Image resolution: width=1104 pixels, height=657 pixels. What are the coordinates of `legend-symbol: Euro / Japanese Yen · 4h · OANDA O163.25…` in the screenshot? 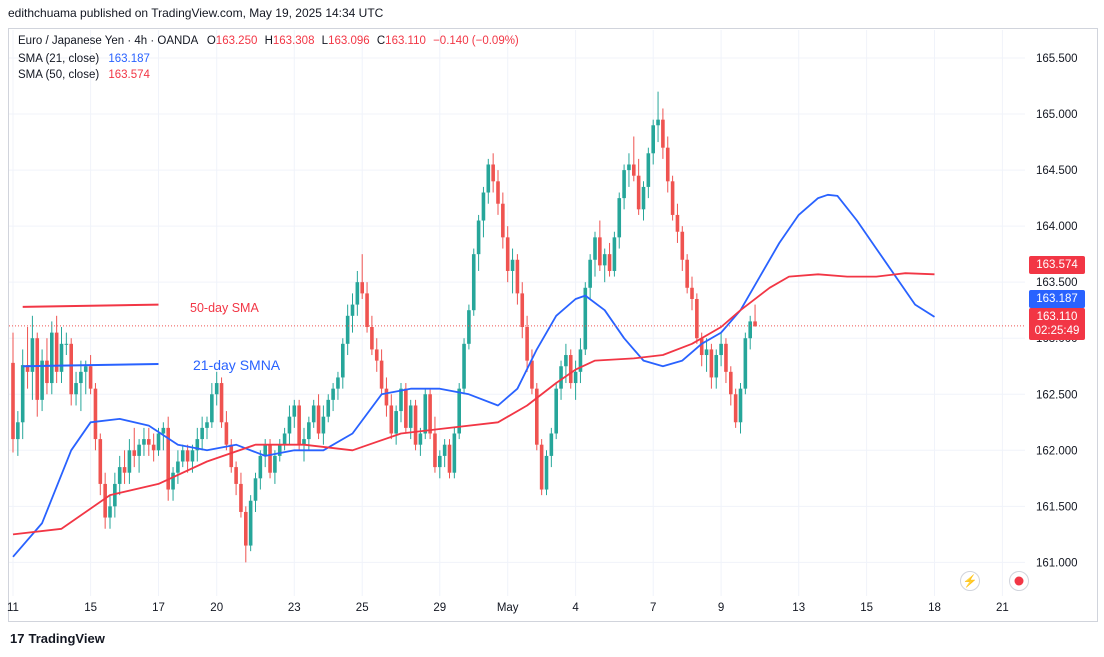 It's located at (268, 41).